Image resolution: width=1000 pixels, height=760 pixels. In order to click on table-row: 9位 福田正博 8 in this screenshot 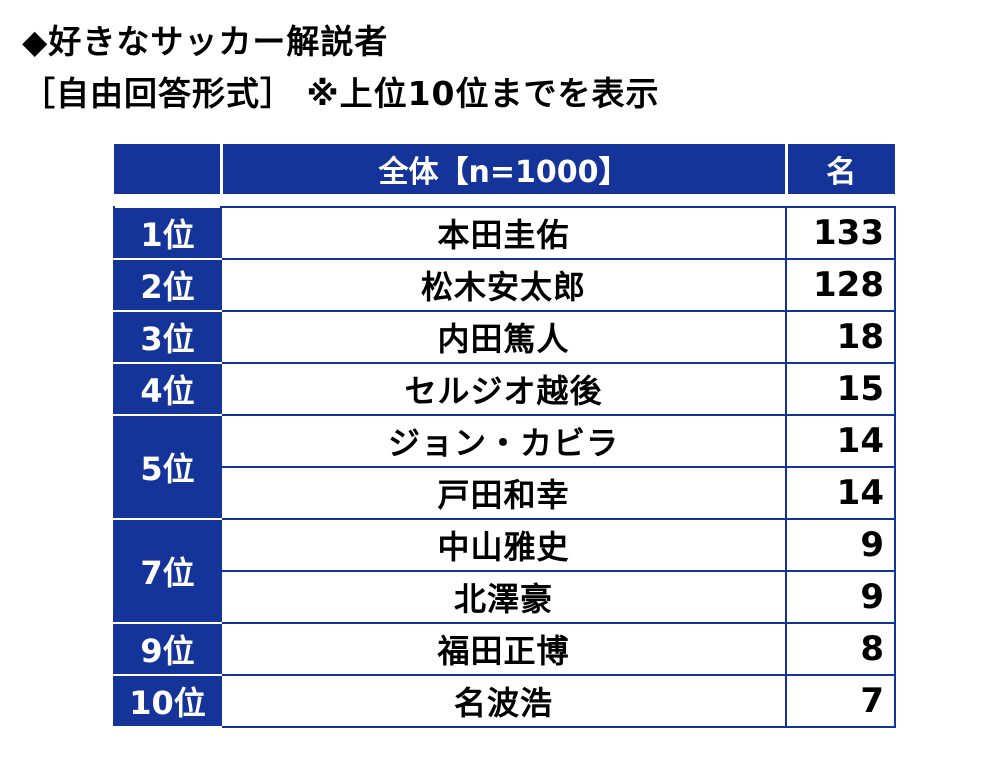, I will do `click(504, 649)`.